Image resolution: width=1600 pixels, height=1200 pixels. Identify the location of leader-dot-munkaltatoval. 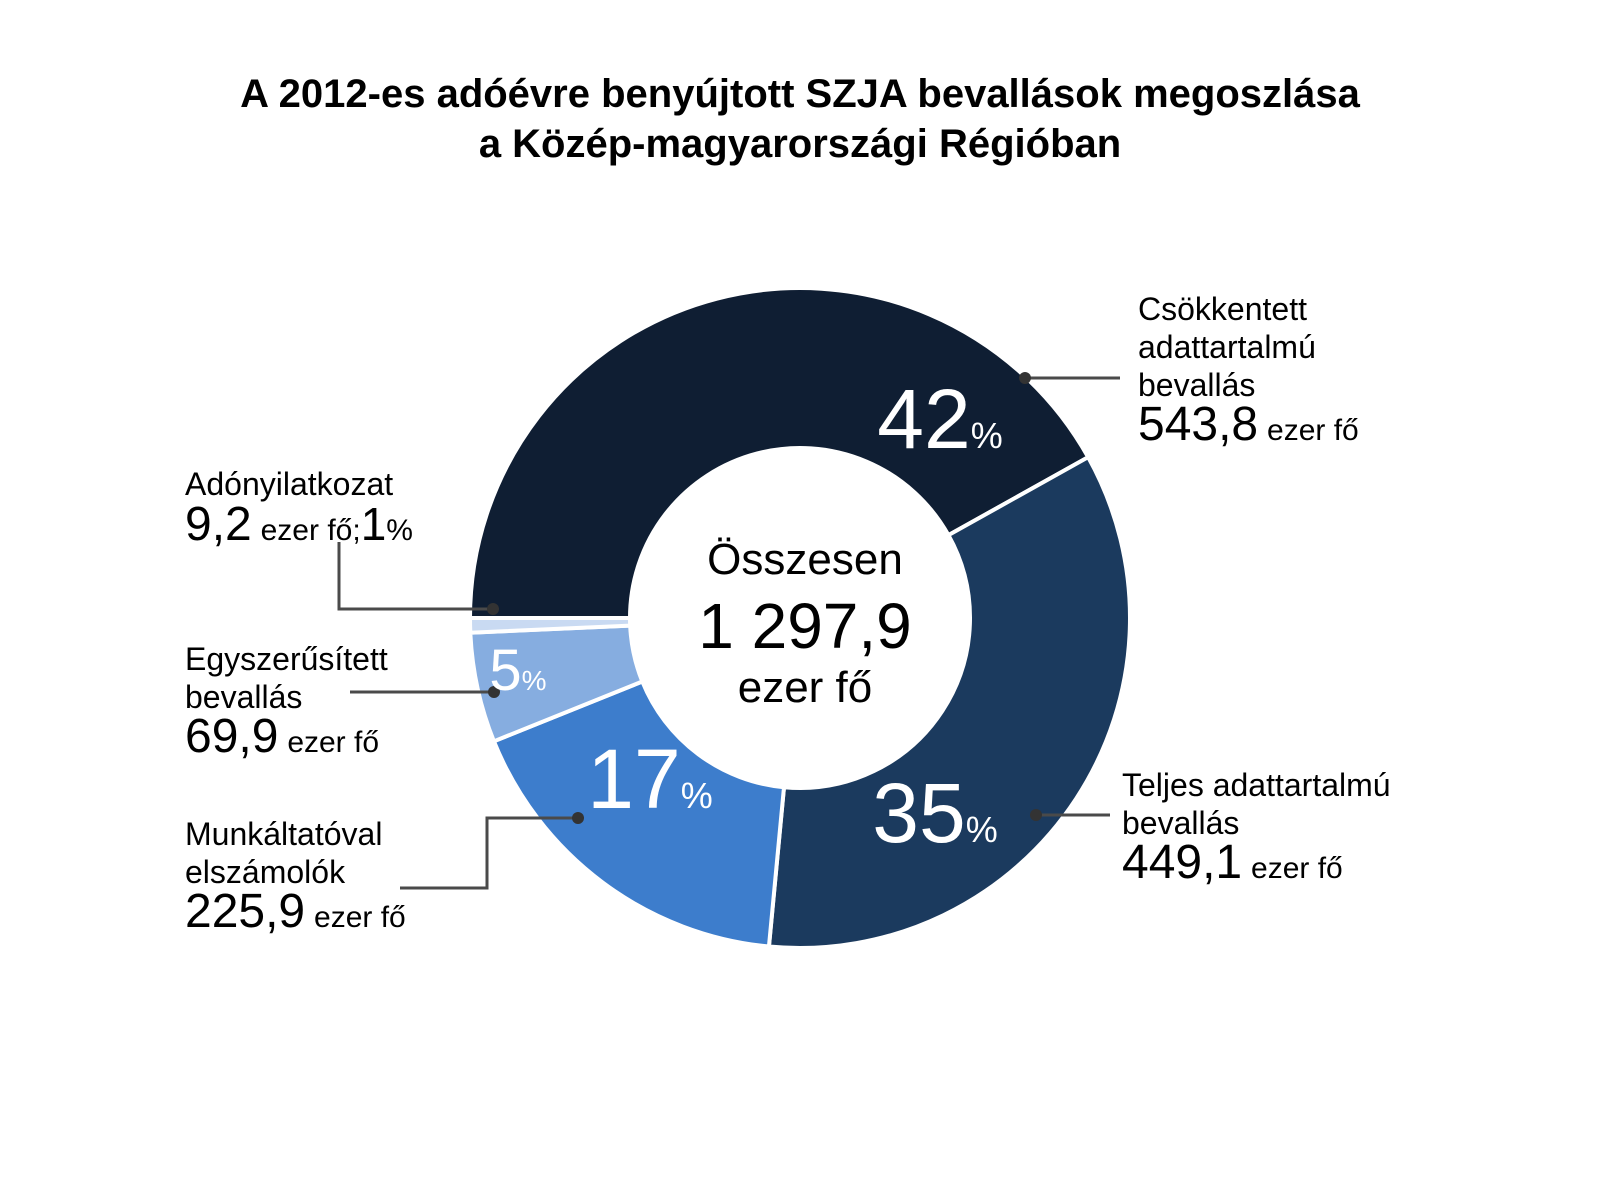
(578, 818).